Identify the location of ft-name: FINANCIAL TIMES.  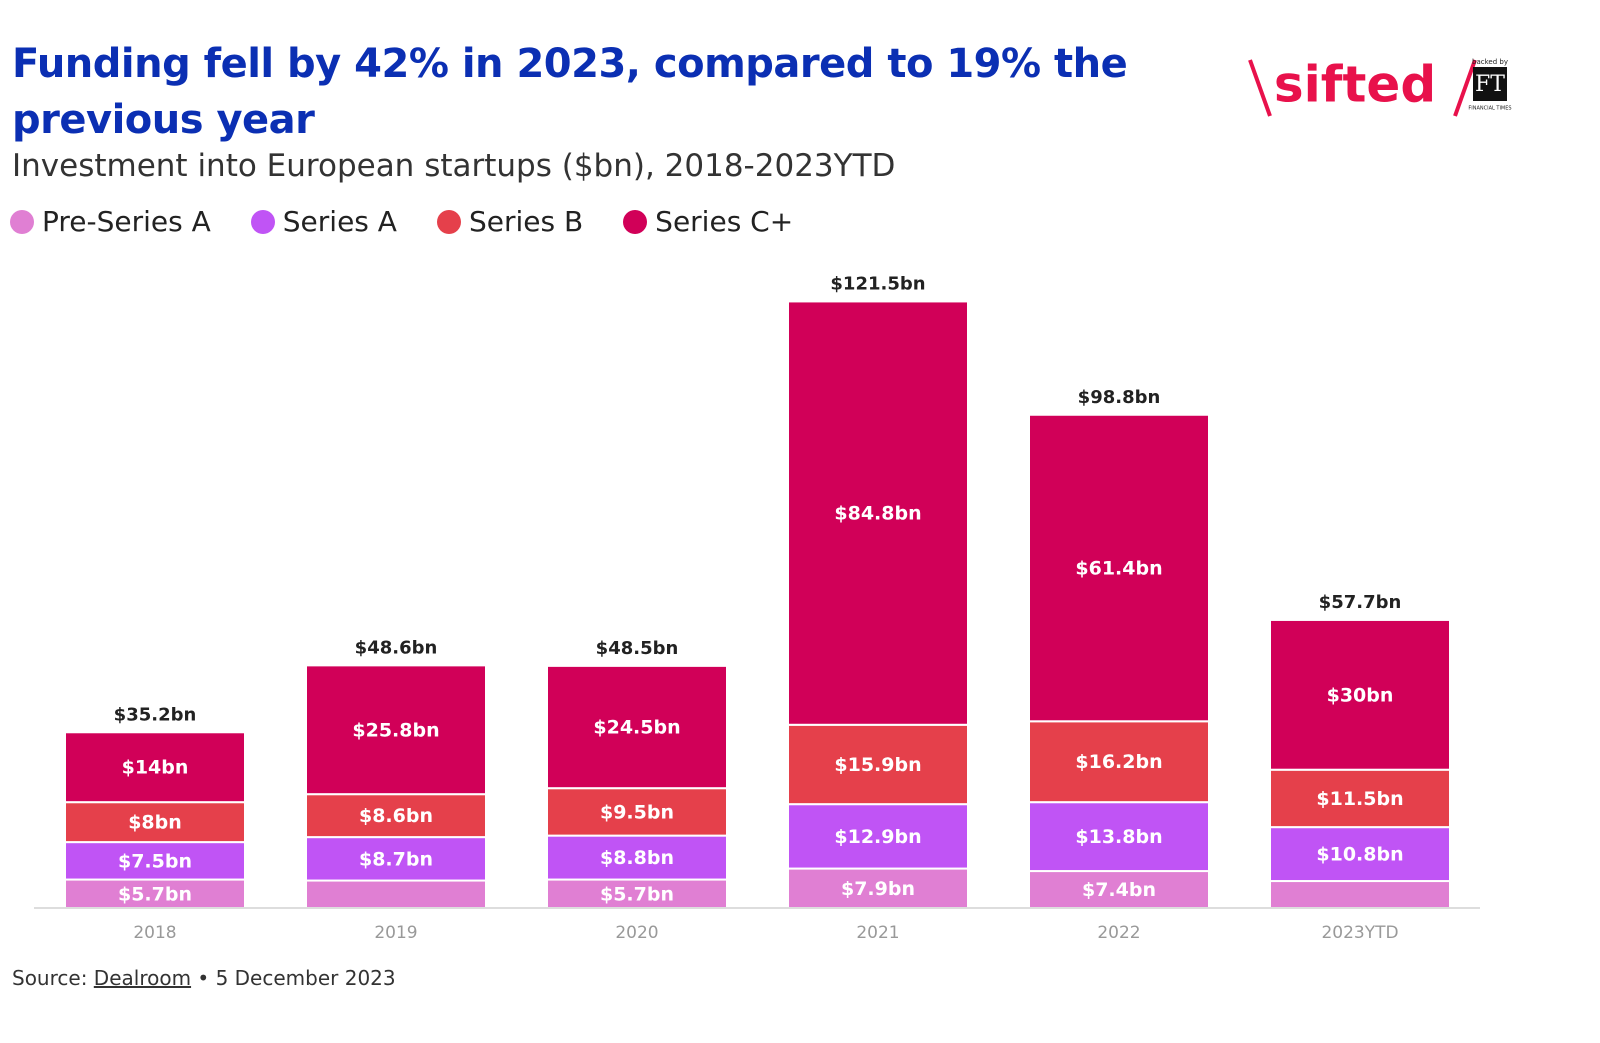
(1489, 109).